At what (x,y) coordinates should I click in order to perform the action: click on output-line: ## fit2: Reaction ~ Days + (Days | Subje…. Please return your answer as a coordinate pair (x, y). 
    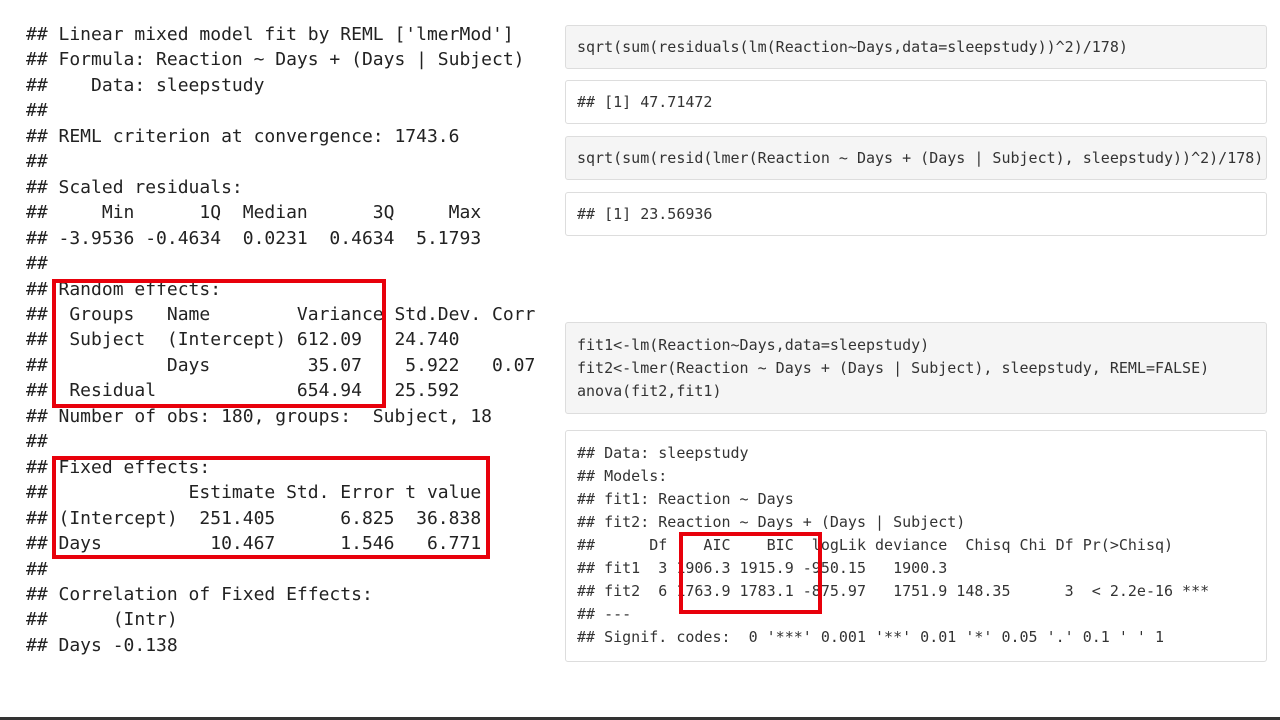
    Looking at the image, I should click on (771, 522).